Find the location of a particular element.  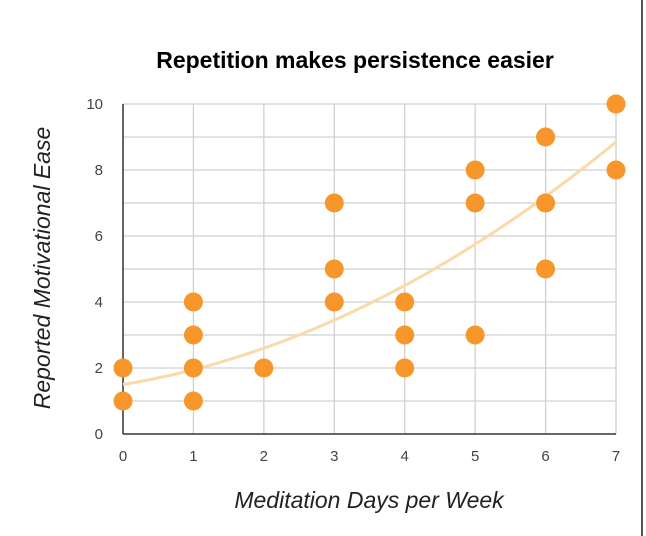

x-tick-label: 5 is located at coordinates (475, 456).